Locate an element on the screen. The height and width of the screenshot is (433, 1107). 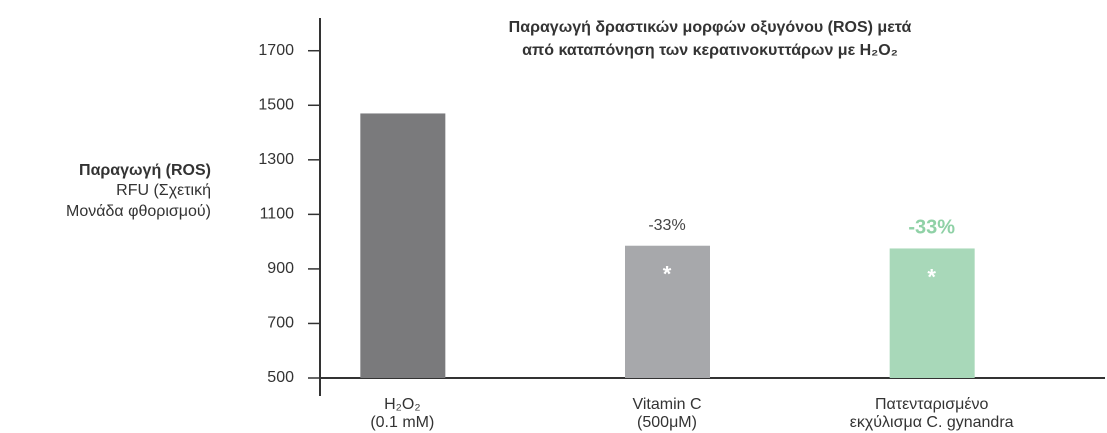
y-axis-label: Μονάδα φθορισμού) is located at coordinates (138, 211).